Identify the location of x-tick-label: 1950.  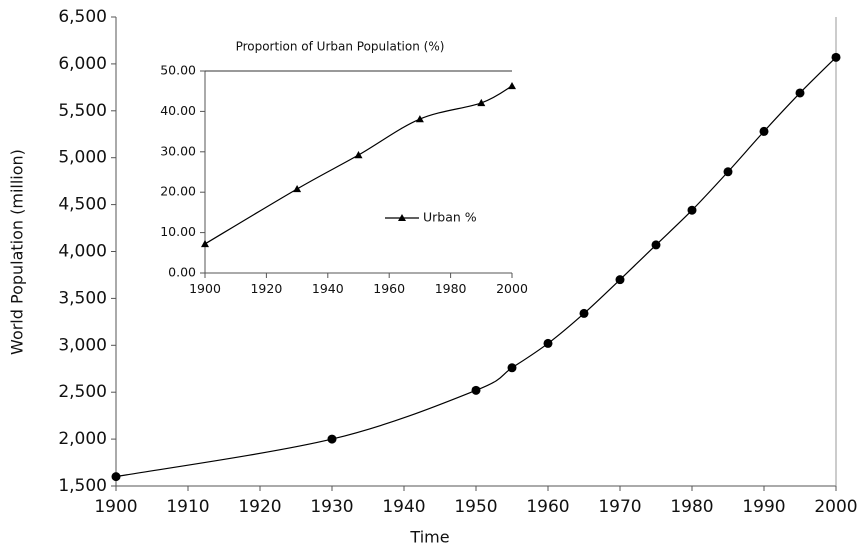
(475, 507).